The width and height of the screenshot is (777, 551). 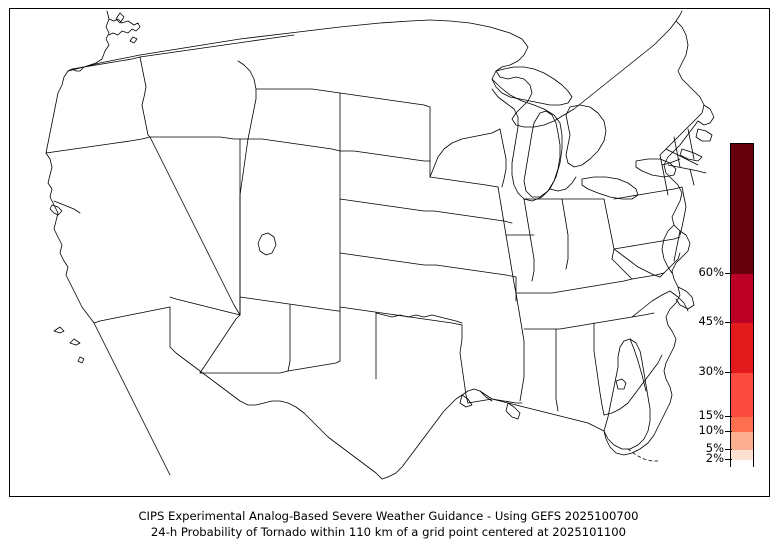 What do you see at coordinates (290, 304) in the screenshot?
I see `border-ut-az-co-nm` at bounding box center [290, 304].